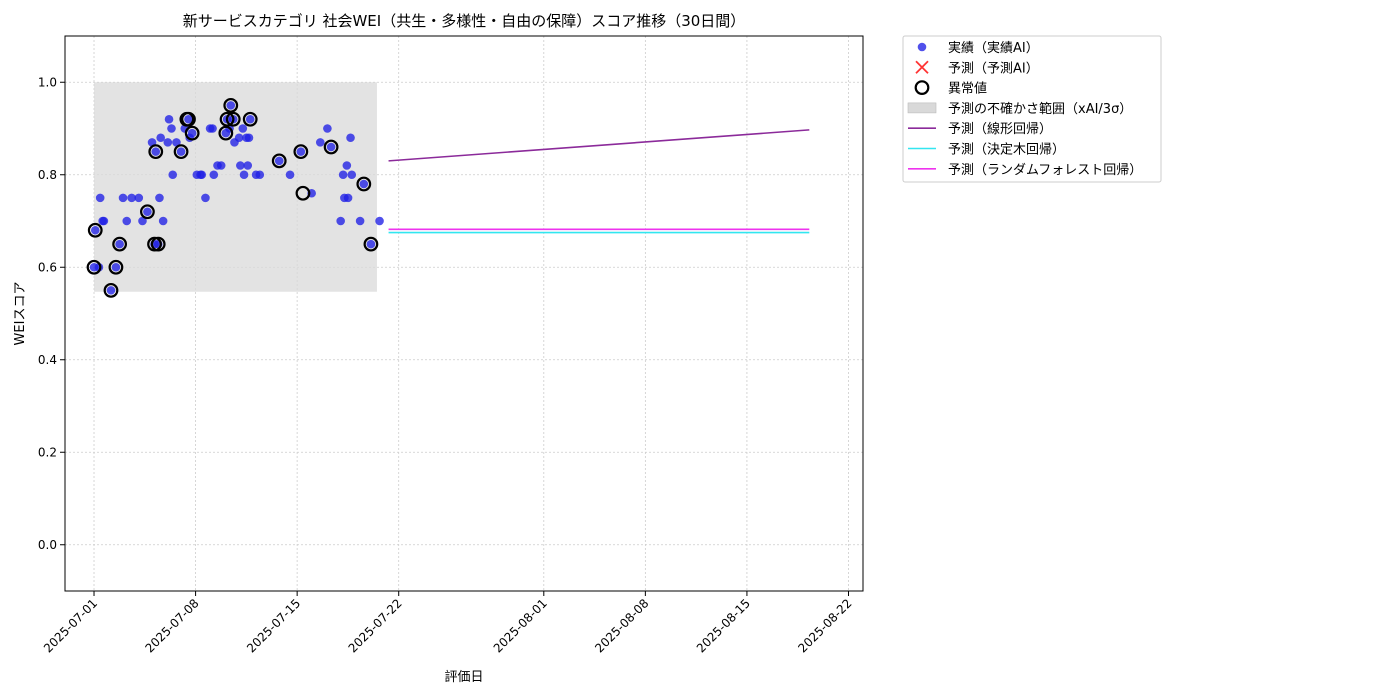 Image resolution: width=1400 pixels, height=700 pixels. I want to click on legend-label: 予測の不確かさ範囲（xAI/3σ）, so click(1040, 109).